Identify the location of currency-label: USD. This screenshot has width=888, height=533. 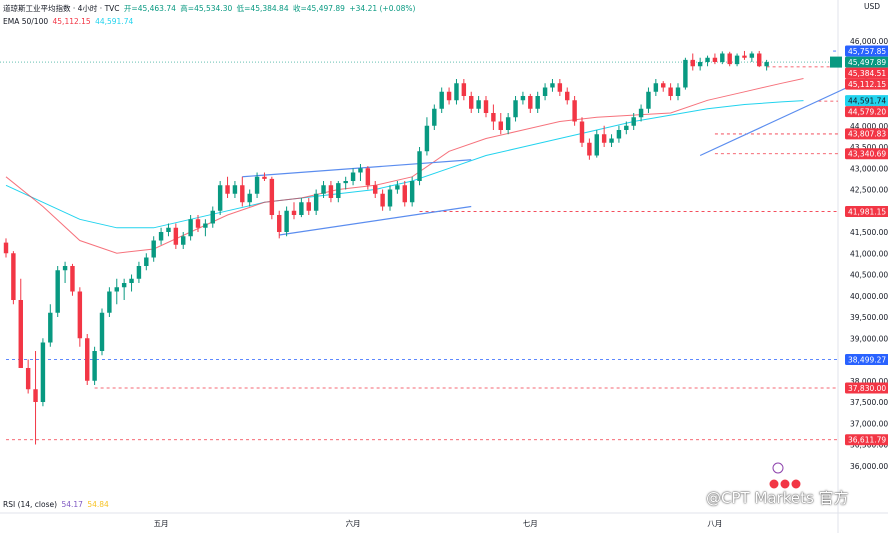
(871, 6).